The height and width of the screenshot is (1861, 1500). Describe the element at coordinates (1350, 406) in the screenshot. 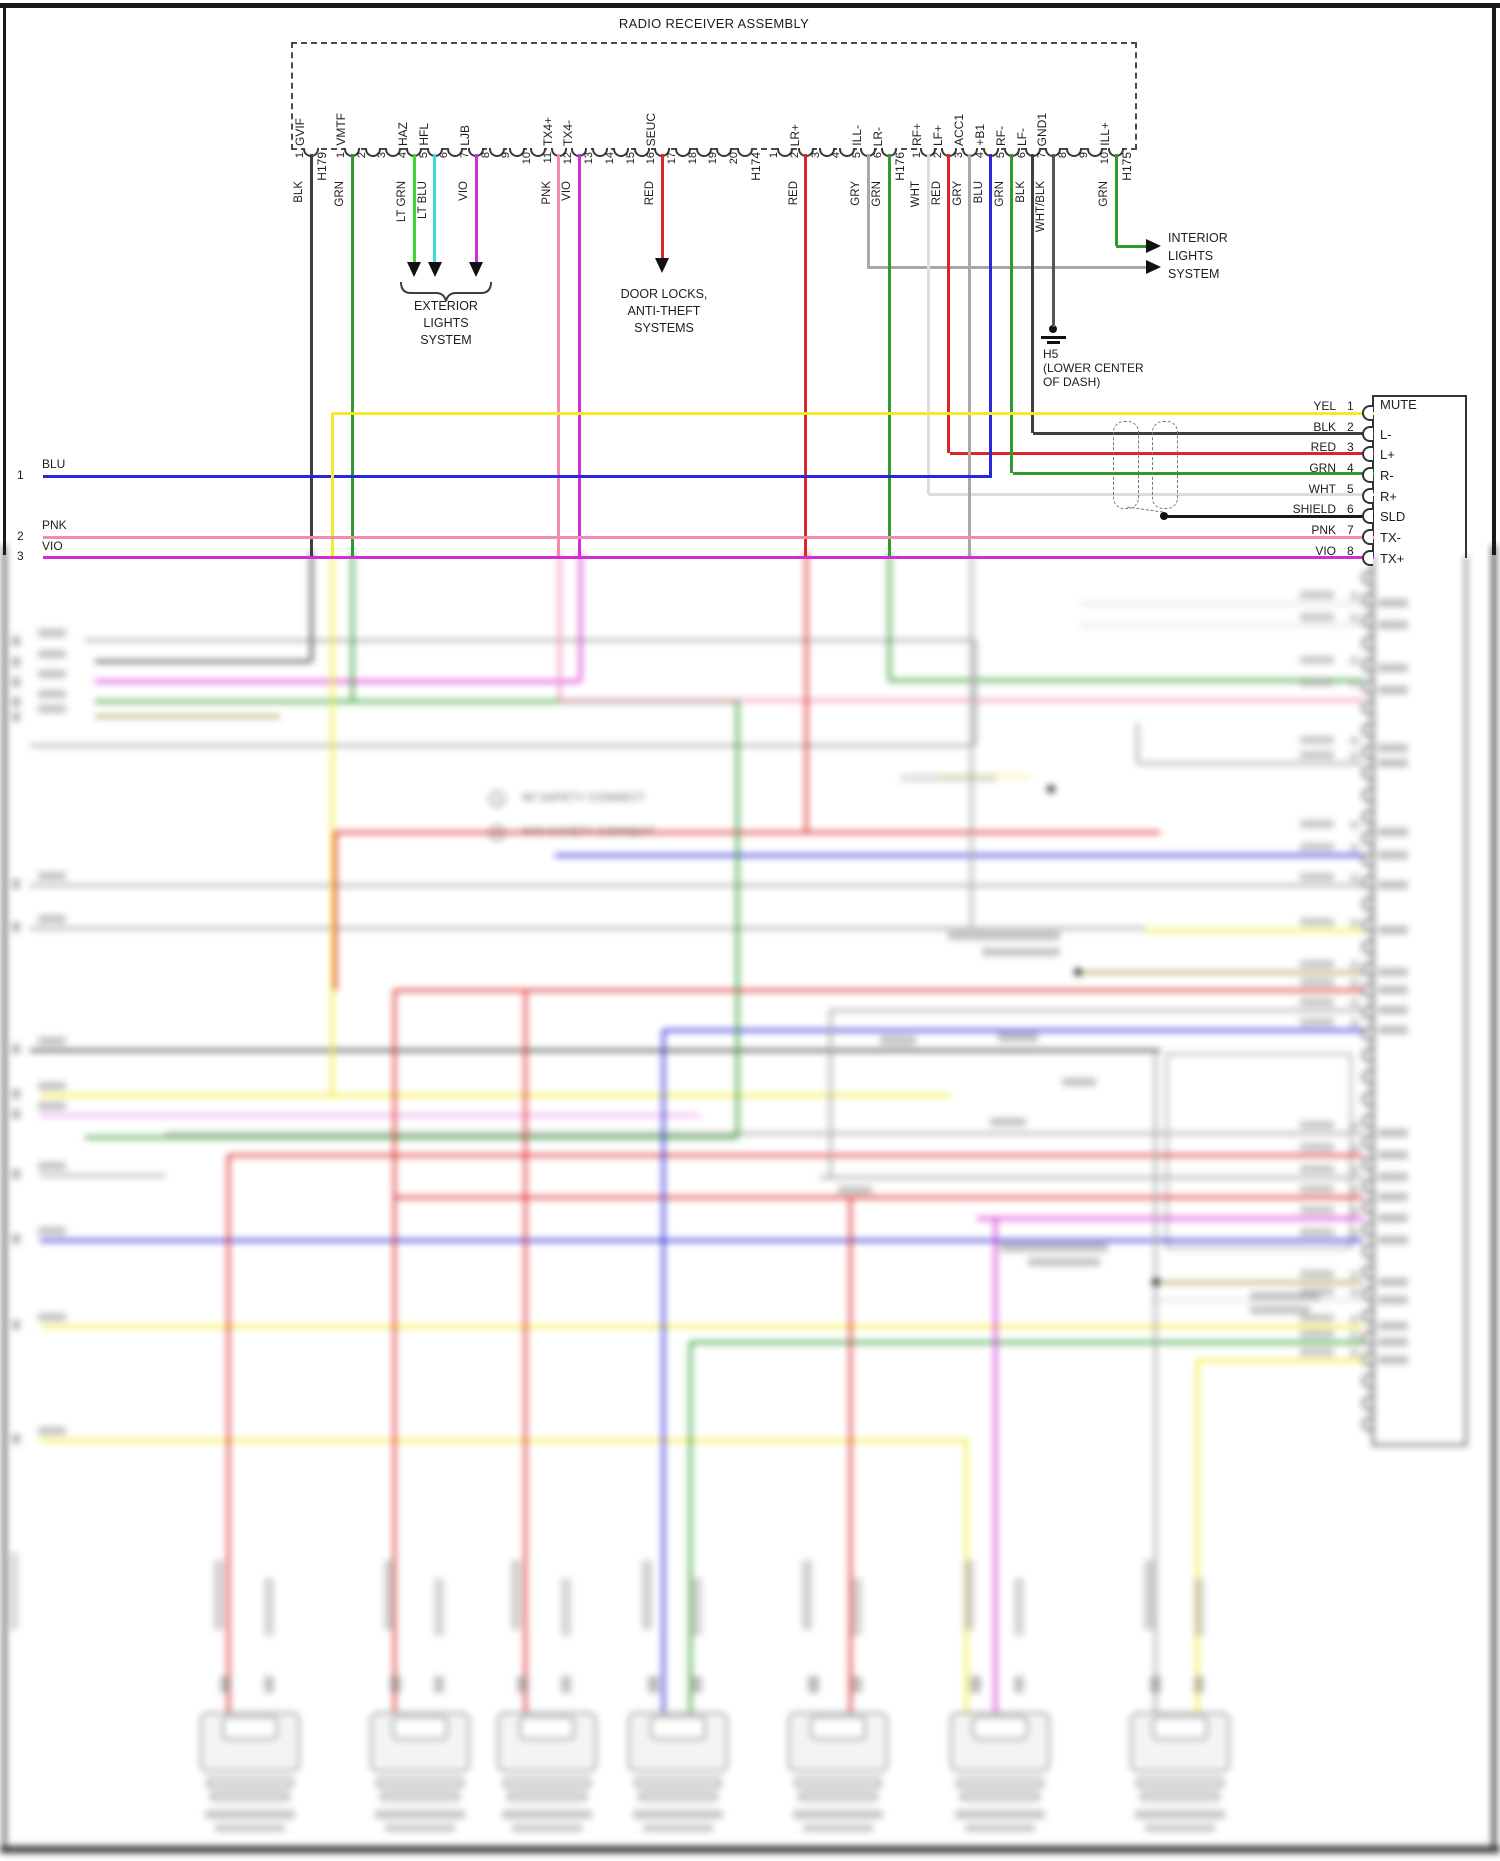

I see `amp-pin-number-1: 1` at that location.